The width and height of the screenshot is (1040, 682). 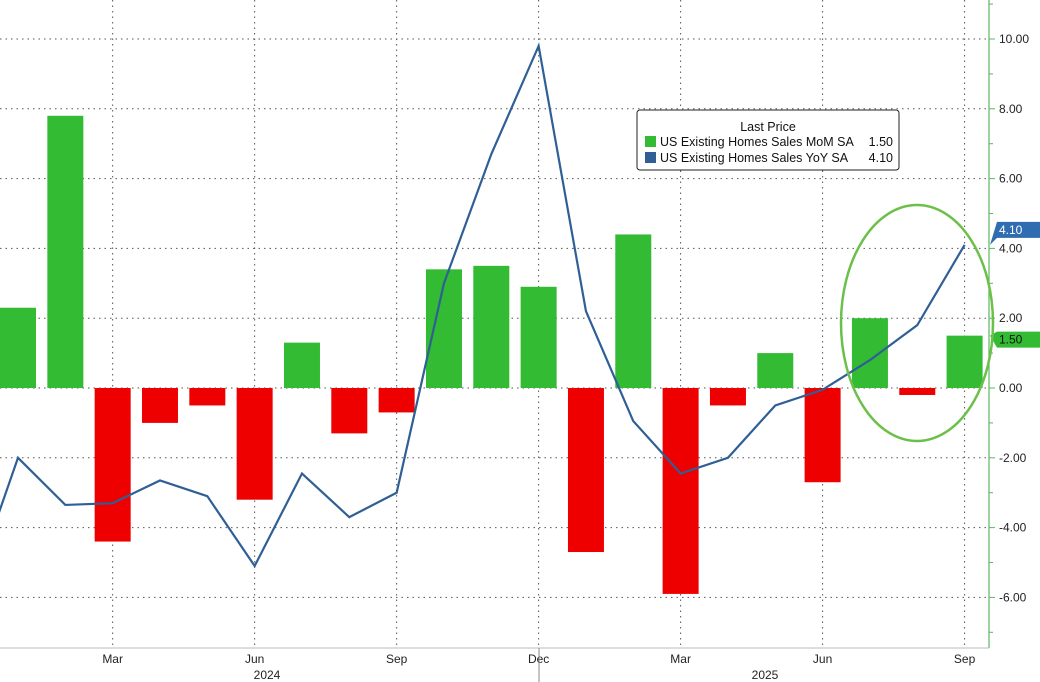 I want to click on y-tick-label: 4.00, so click(x=1011, y=248).